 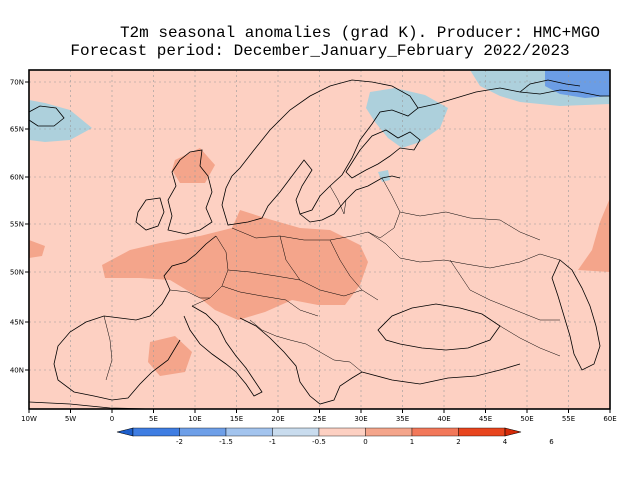 I want to click on lon-tick-label: 10W, so click(x=29, y=419).